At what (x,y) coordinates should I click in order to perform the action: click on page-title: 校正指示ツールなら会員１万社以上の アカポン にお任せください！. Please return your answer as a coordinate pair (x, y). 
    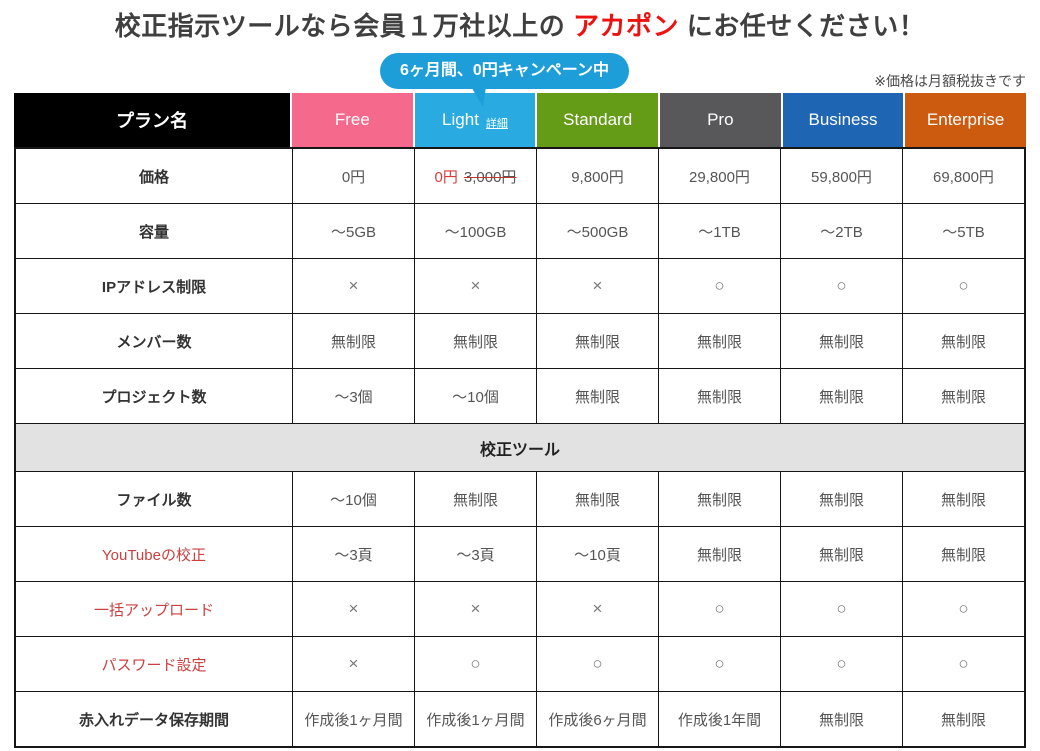
    Looking at the image, I should click on (520, 24).